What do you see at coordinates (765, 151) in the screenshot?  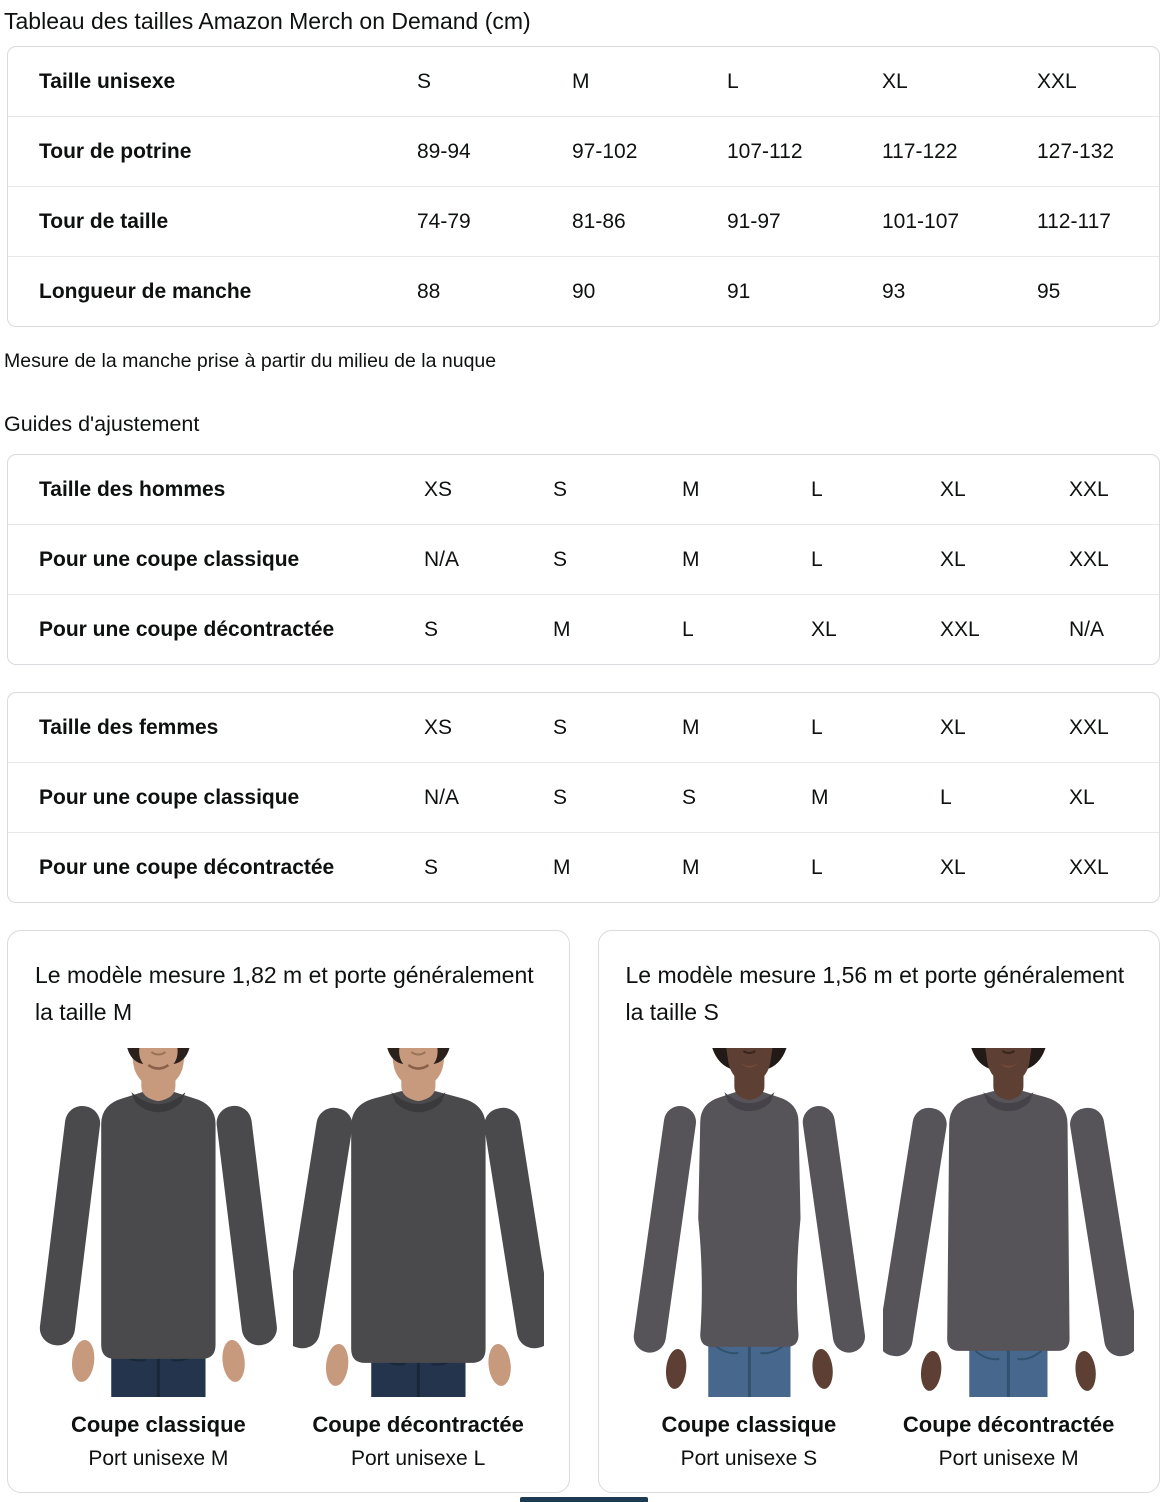 I see `table-cell: 107-112` at bounding box center [765, 151].